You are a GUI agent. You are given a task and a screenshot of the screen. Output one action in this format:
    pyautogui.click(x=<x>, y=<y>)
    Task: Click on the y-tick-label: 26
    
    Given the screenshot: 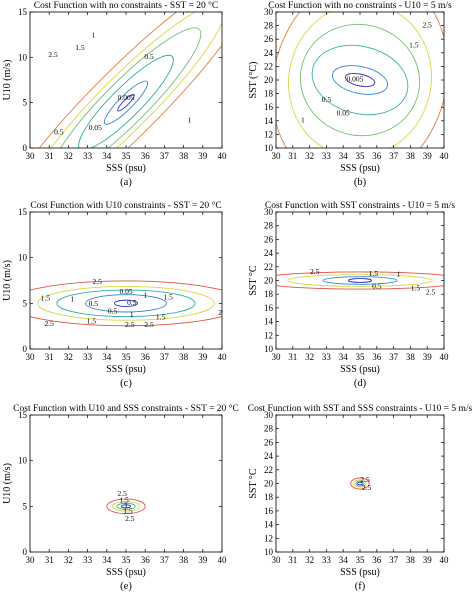 What is the action you would take?
    pyautogui.click(x=269, y=39)
    